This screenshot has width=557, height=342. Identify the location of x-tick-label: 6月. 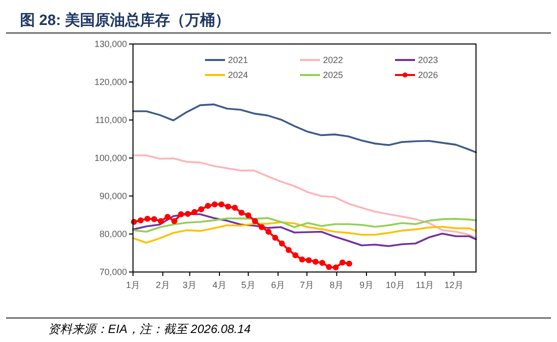
(278, 285).